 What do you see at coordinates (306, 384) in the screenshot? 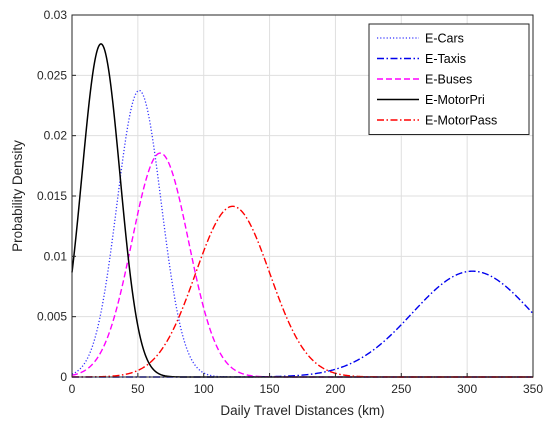
I see `x-ticks: 0 50 100 150 200 250 300 350` at bounding box center [306, 384].